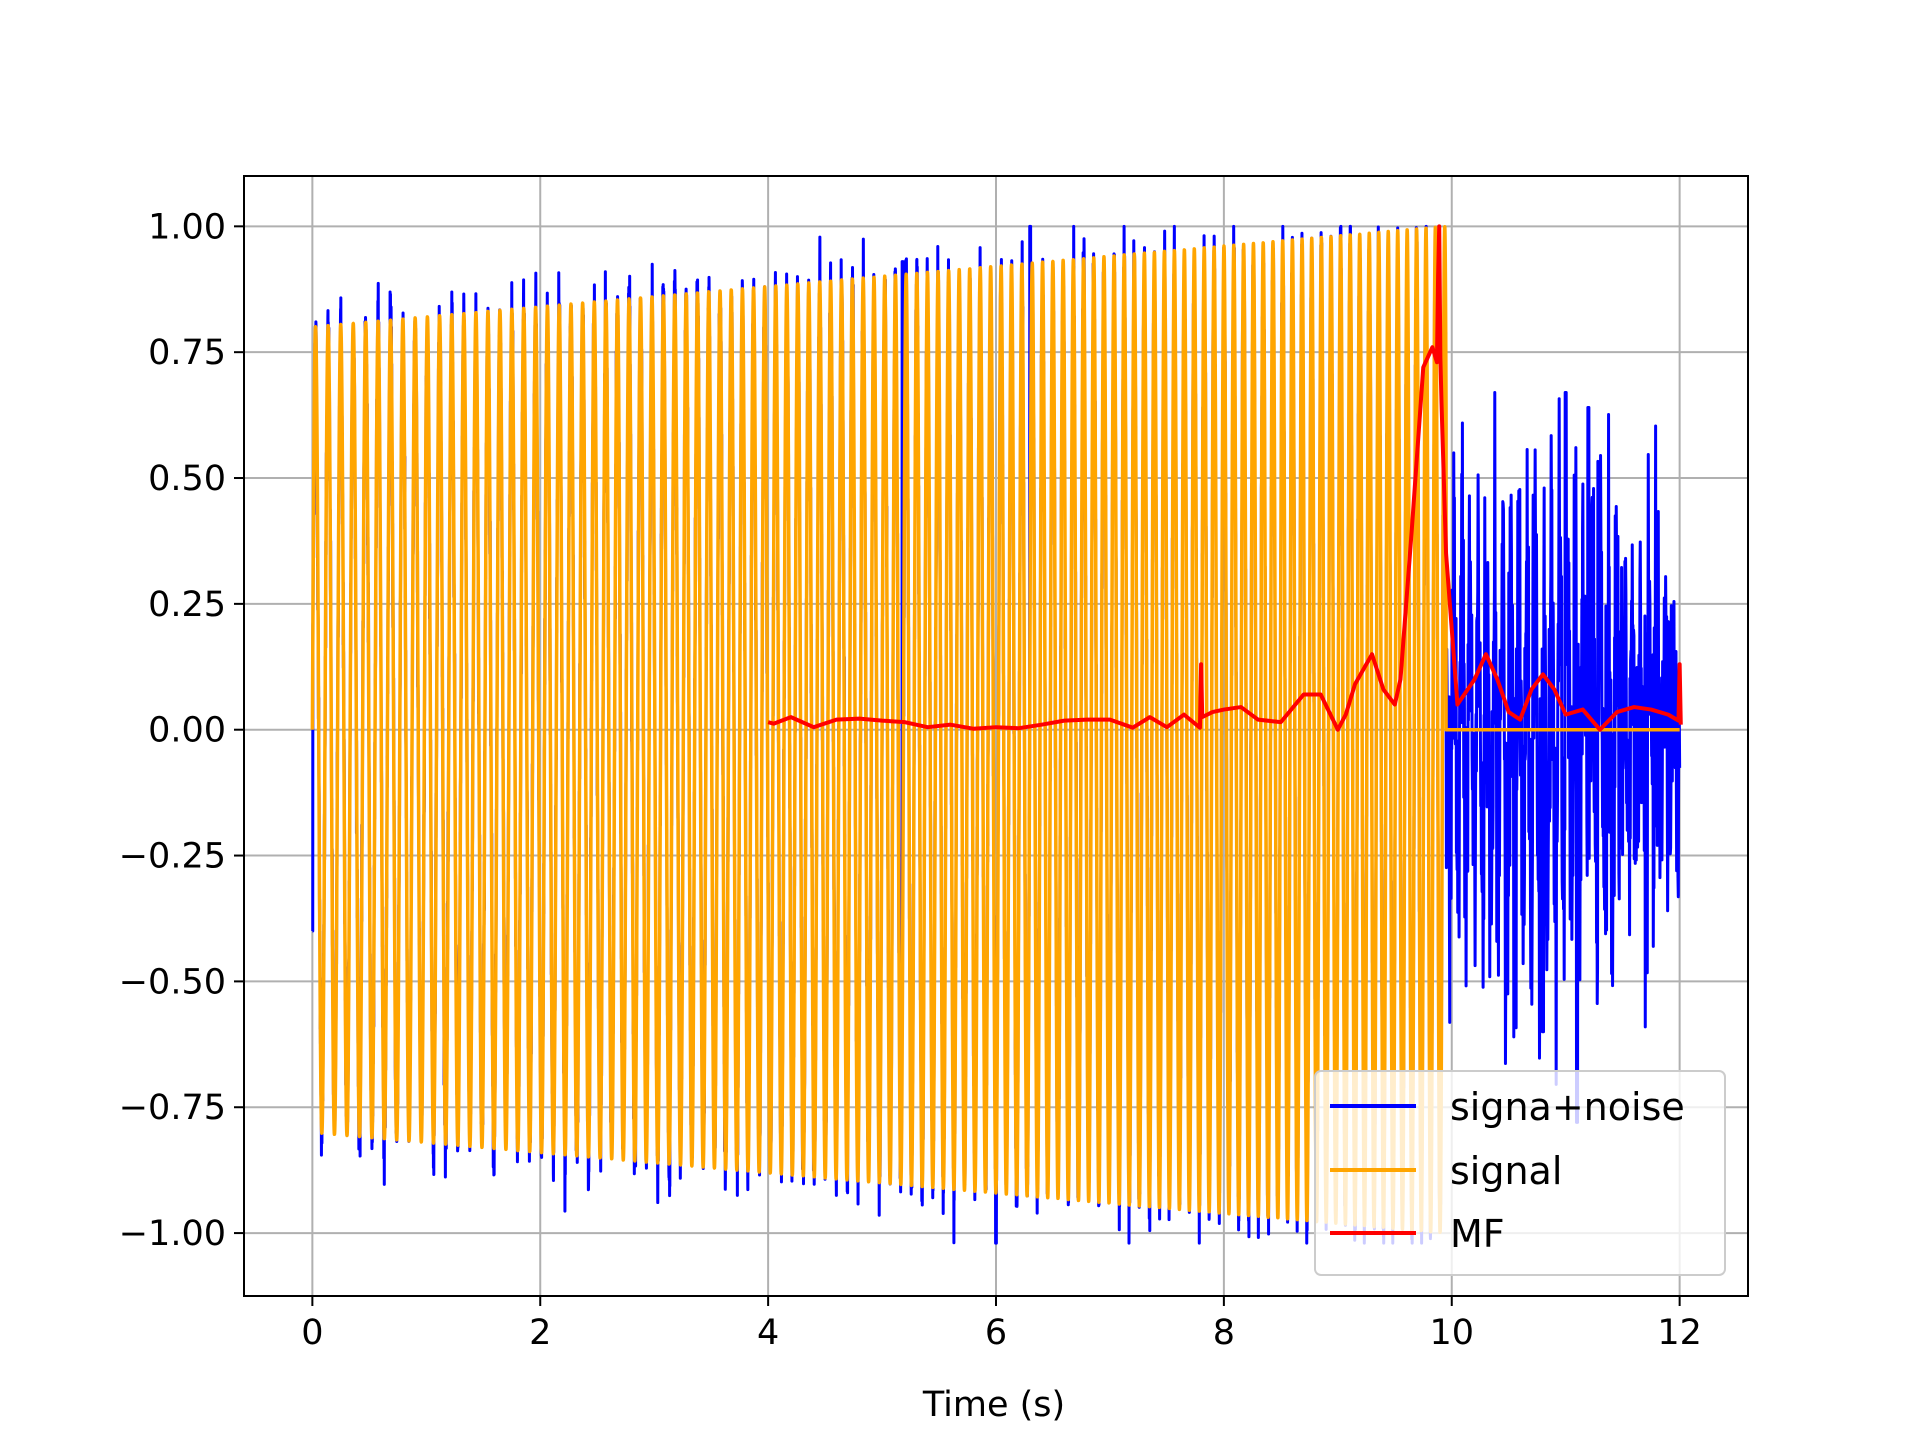 This screenshot has height=1440, width=1920. I want to click on x-tick-label: 2, so click(540, 1333).